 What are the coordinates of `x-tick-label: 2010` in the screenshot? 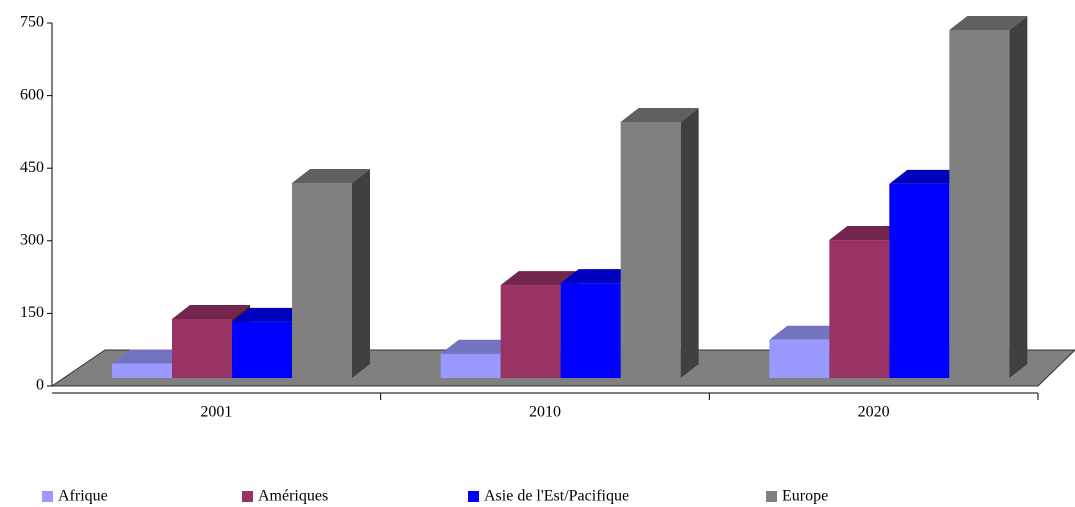 It's located at (545, 412).